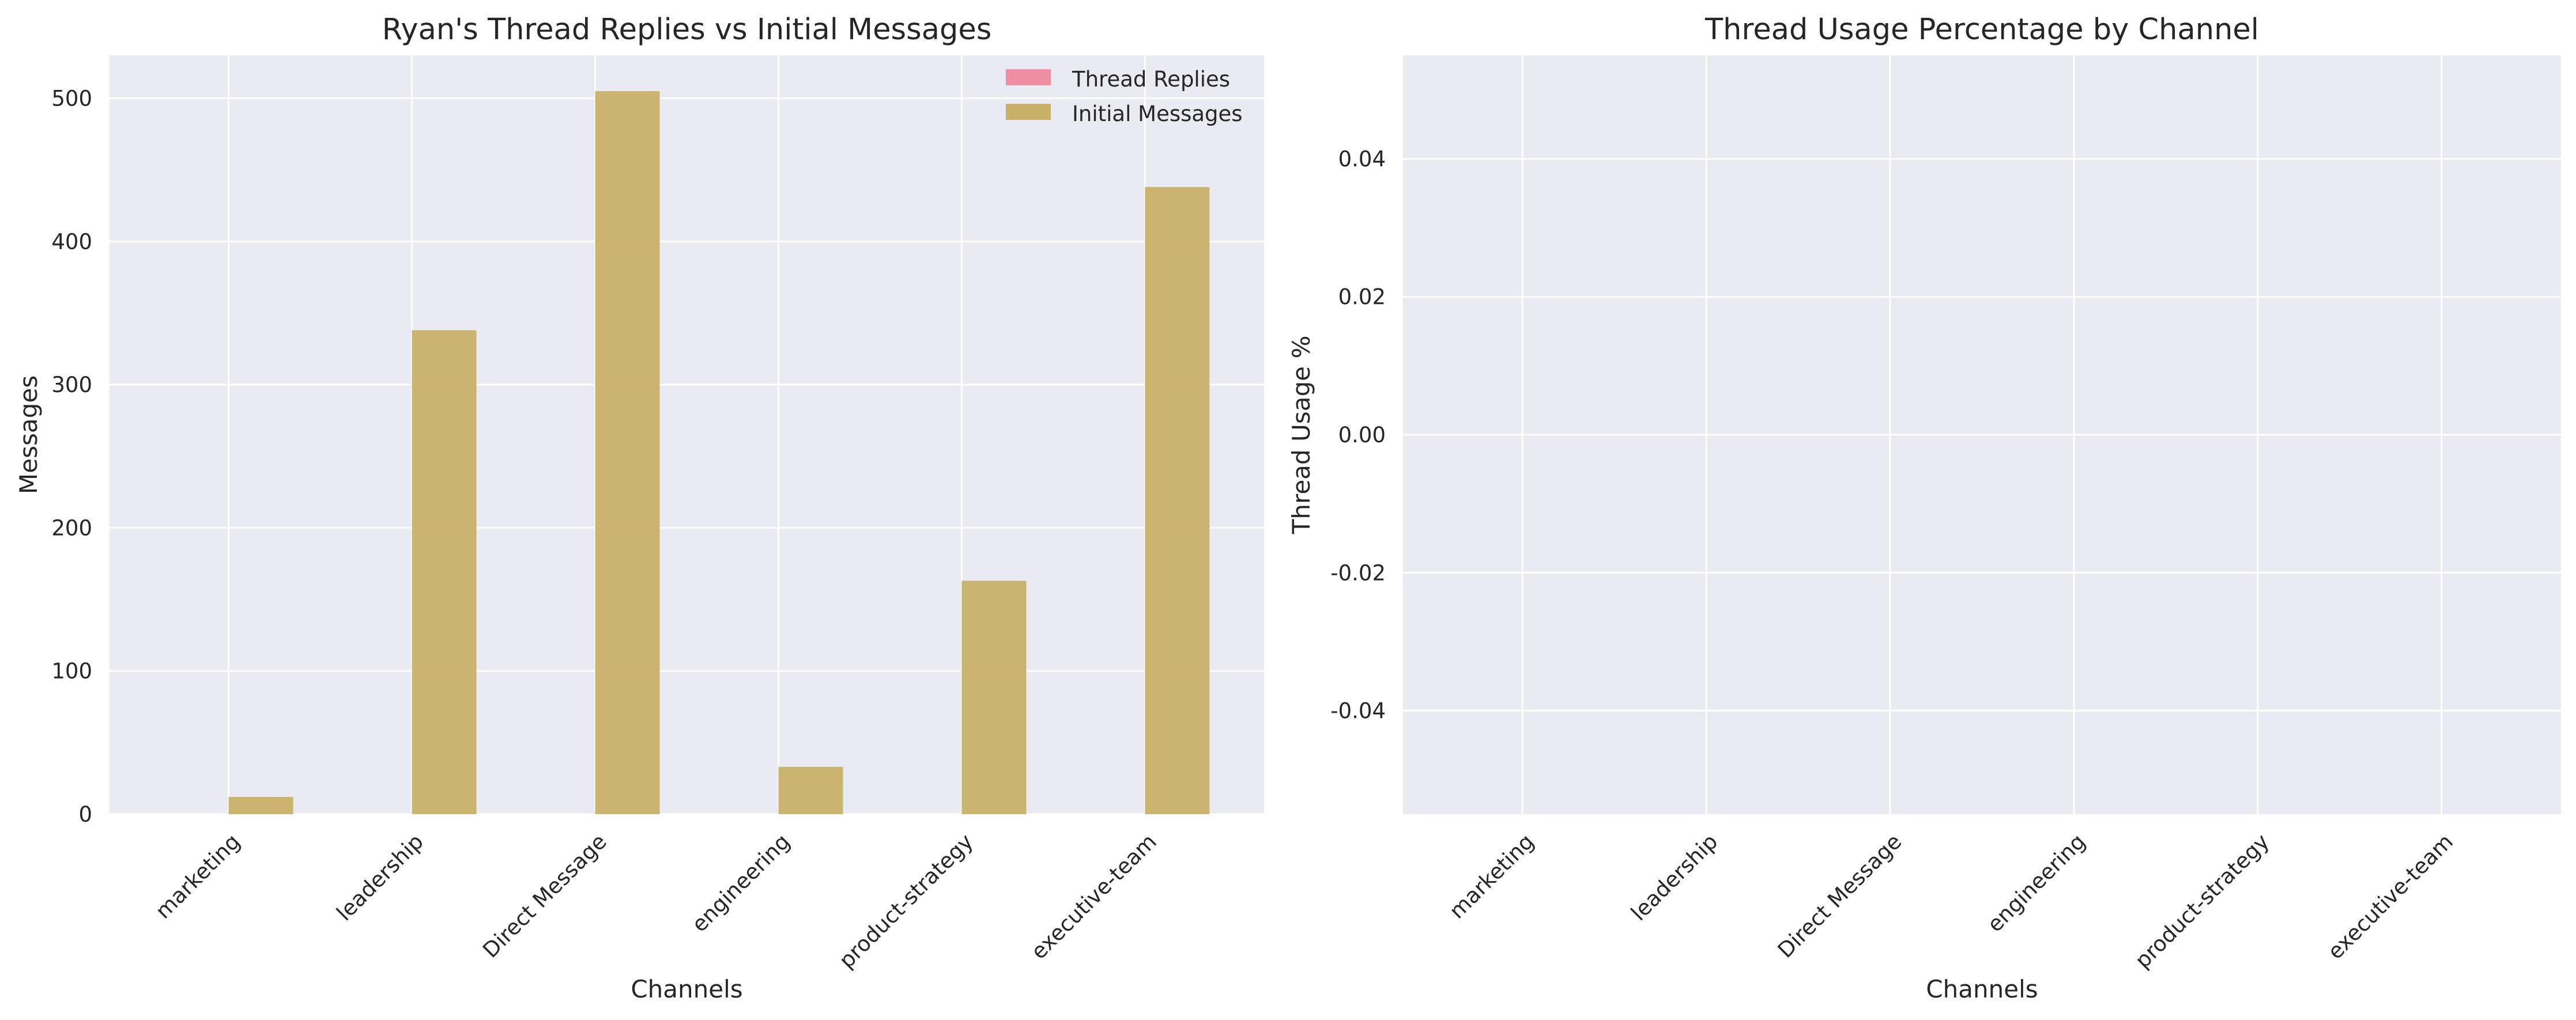 The width and height of the screenshot is (2576, 1020). What do you see at coordinates (1362, 435) in the screenshot?
I see `y-tick-label: 0.00` at bounding box center [1362, 435].